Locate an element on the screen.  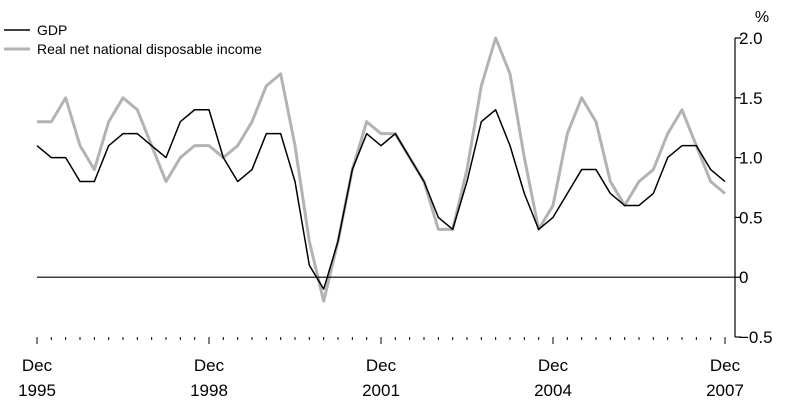
y-tick-label: 2.0 is located at coordinates (751, 38).